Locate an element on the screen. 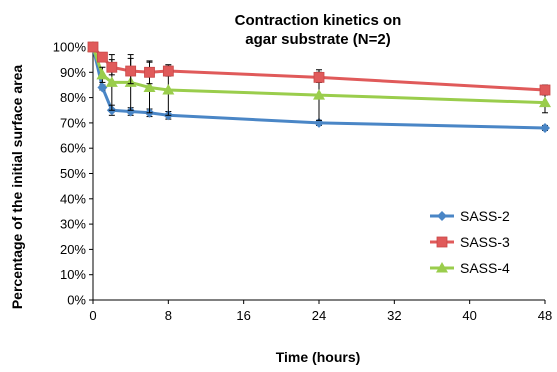  y-tick-label: 80% is located at coordinates (73, 97).